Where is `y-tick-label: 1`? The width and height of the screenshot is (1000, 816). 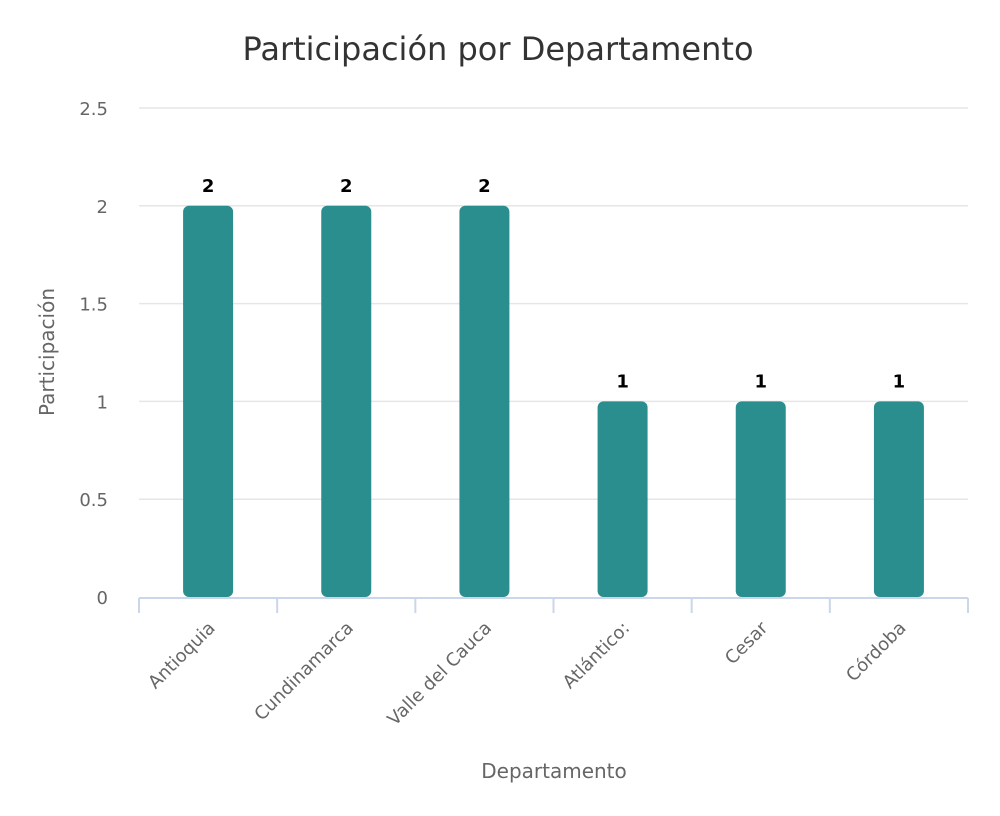 y-tick-label: 1 is located at coordinates (102, 402).